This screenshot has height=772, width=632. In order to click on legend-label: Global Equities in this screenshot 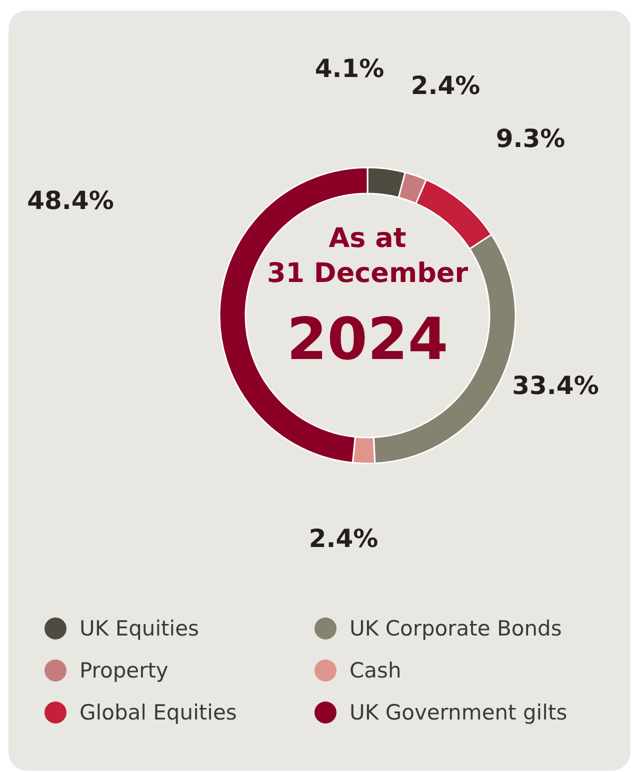, I will do `click(158, 712)`.